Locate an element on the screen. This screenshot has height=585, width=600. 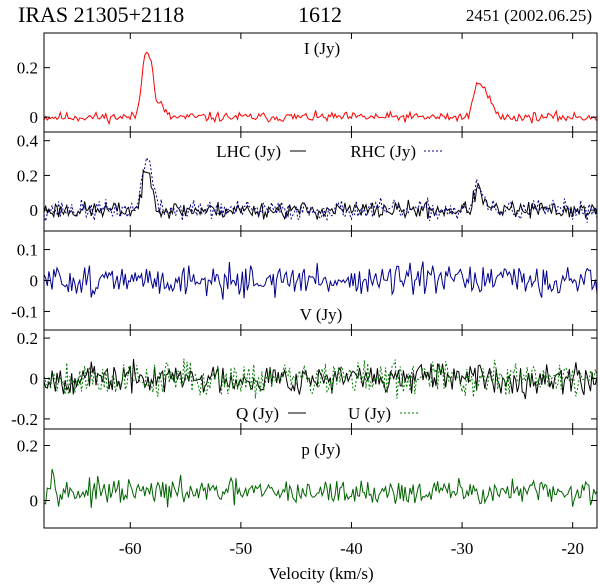
legend-label-Q: Q (Jy) is located at coordinates (257, 413).